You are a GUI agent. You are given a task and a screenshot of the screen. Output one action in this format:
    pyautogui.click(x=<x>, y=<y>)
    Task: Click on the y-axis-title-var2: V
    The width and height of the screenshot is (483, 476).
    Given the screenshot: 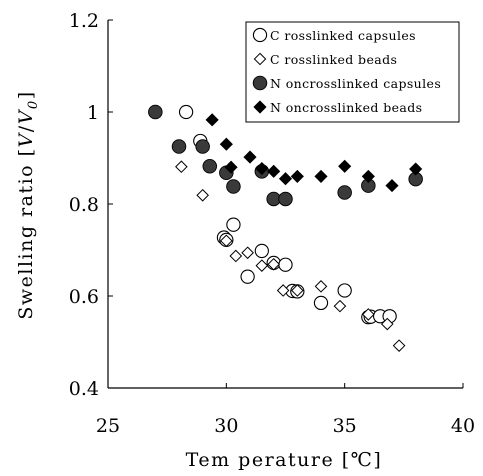 What is the action you would take?
    pyautogui.click(x=26, y=116)
    